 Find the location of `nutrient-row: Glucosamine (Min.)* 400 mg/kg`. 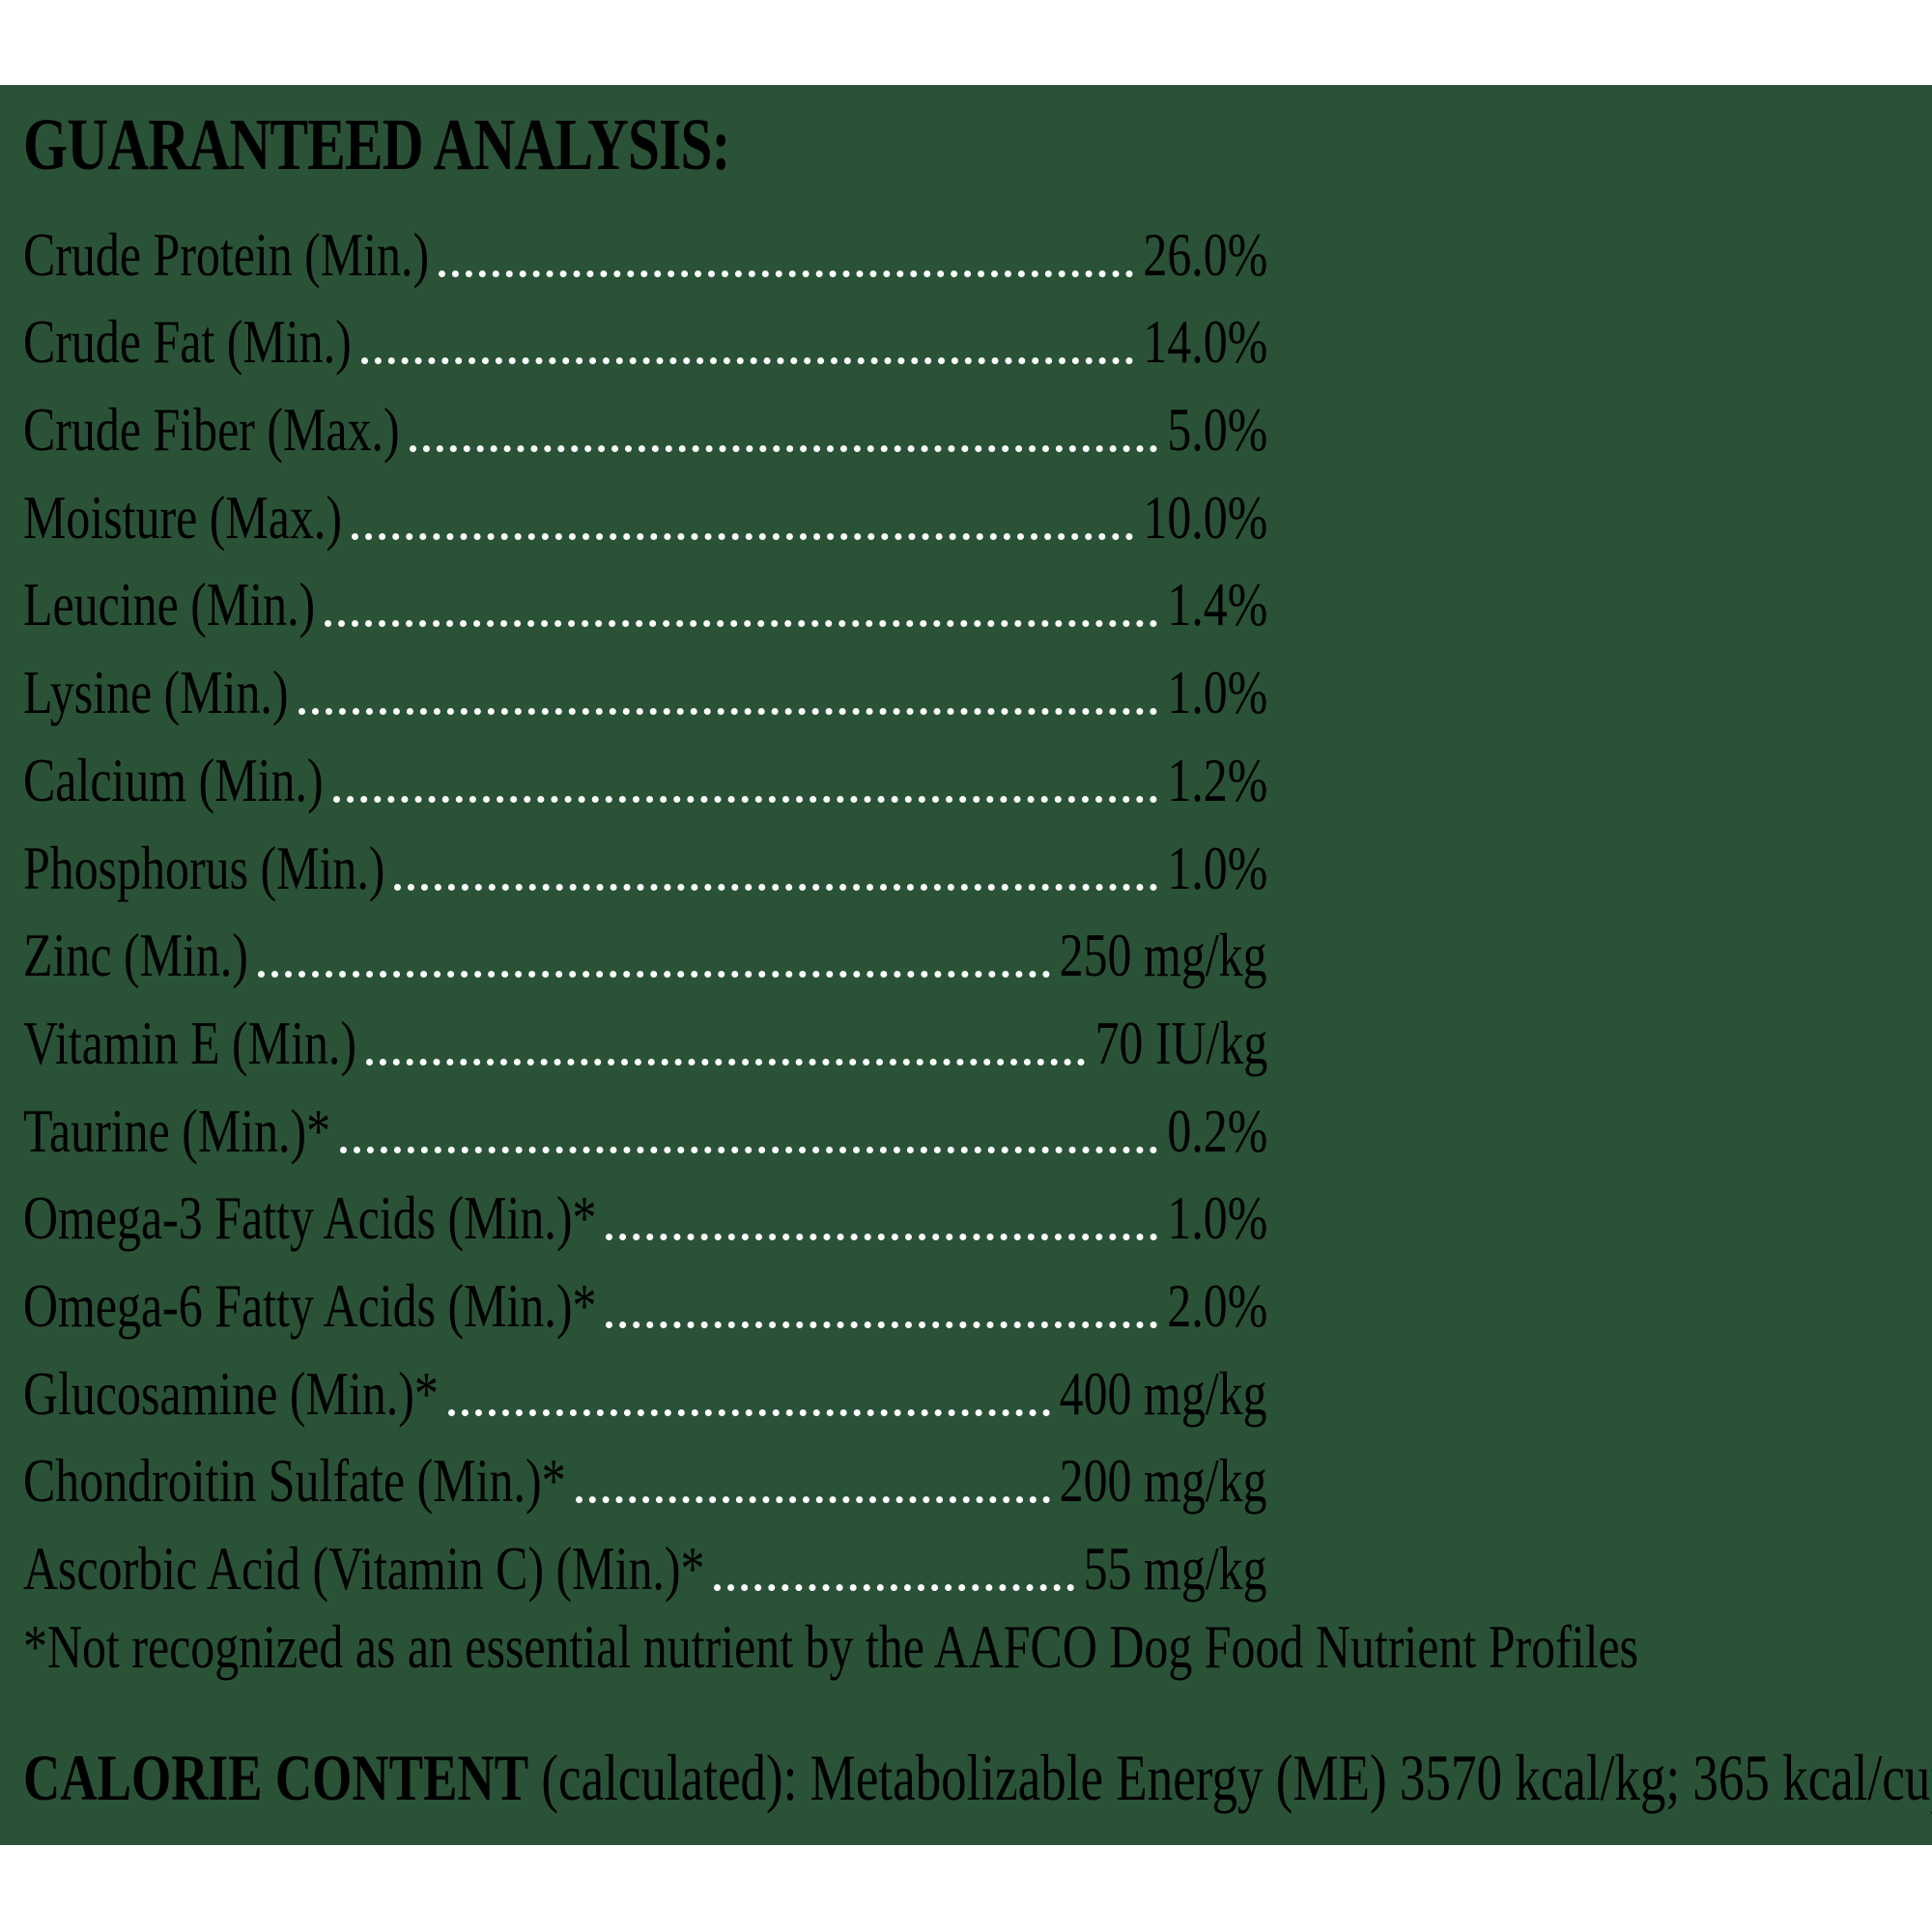

nutrient-row: Glucosamine (Min.)* 400 mg/kg is located at coordinates (645, 1388).